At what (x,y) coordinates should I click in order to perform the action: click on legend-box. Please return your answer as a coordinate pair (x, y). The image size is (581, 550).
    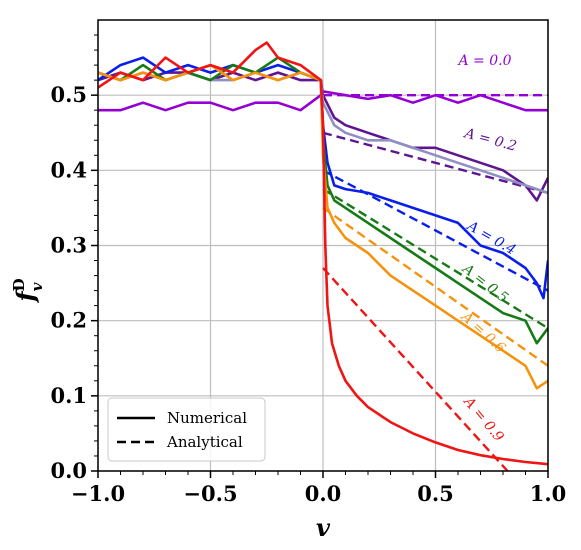
    Looking at the image, I should click on (186, 429).